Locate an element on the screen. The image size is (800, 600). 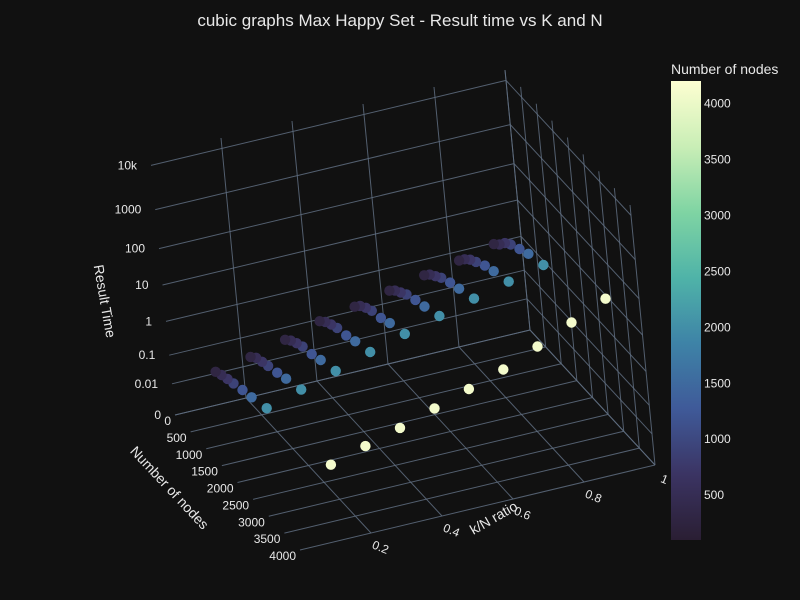
k-tick-label: 0.4 is located at coordinates (451, 530).